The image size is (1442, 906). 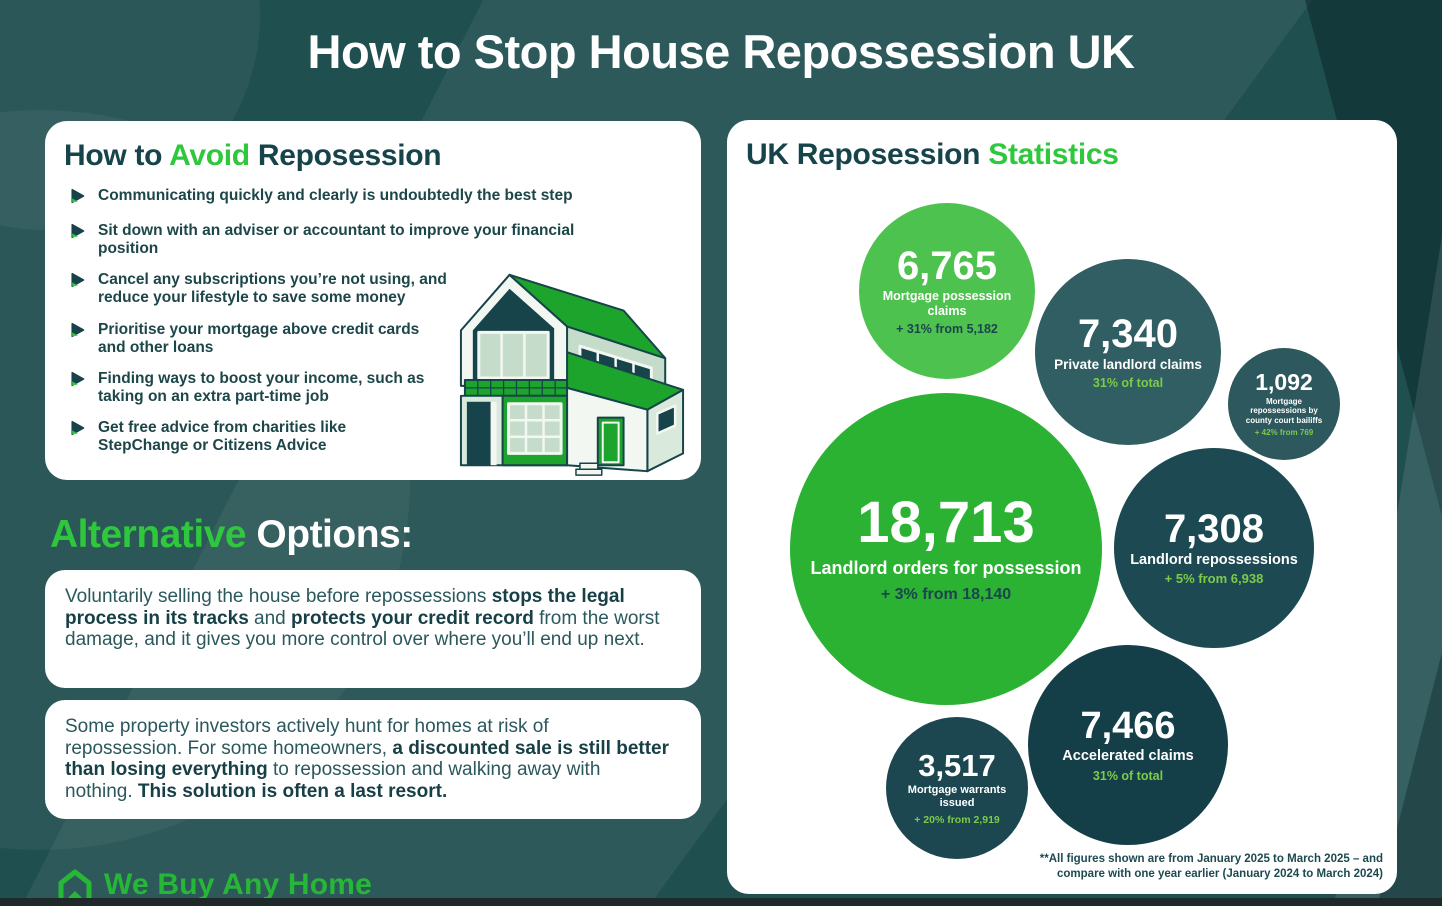 What do you see at coordinates (946, 594) in the screenshot?
I see `stat-change: + 3% from 18,140` at bounding box center [946, 594].